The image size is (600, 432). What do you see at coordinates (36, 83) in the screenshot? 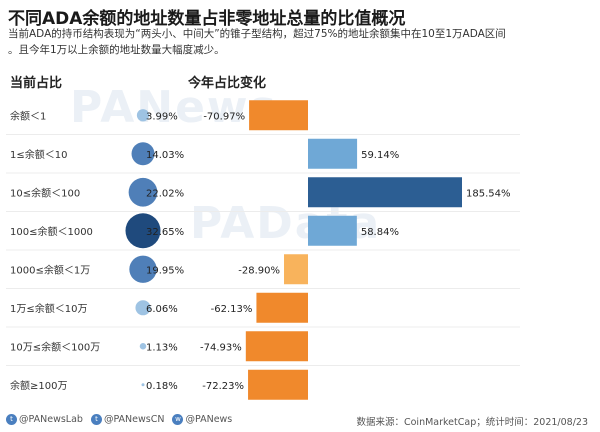
I see `bubble-section-title: 当前占比` at bounding box center [36, 83].